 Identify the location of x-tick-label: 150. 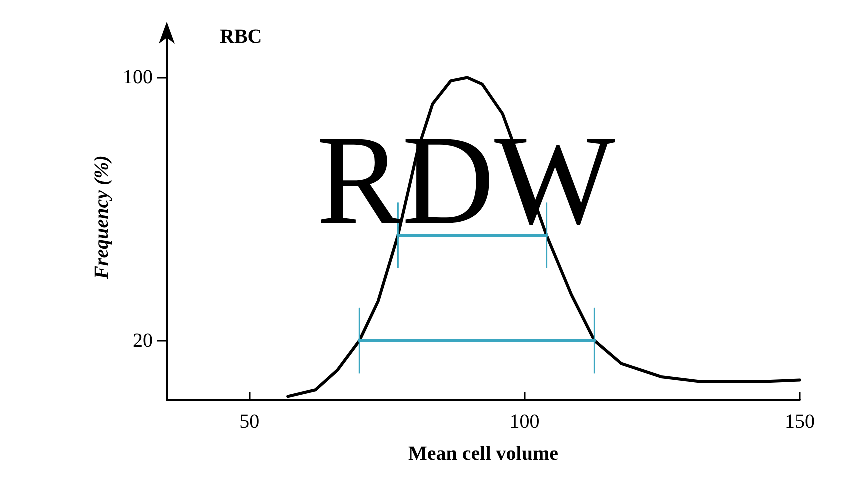
(800, 422).